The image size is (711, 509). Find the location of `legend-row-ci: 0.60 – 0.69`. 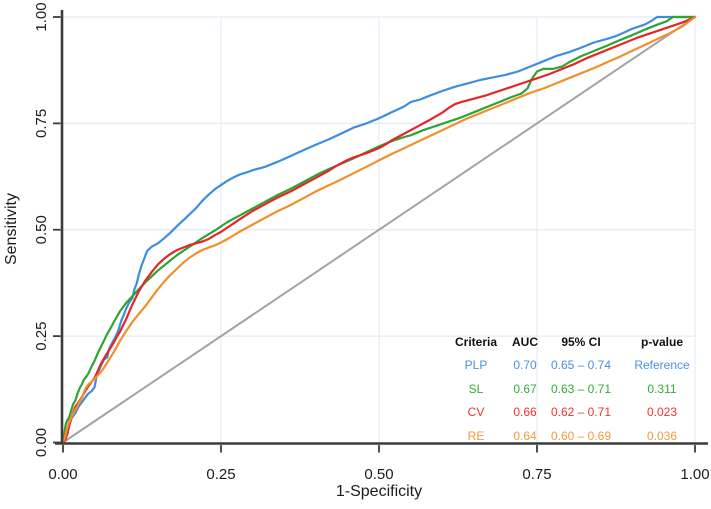

legend-row-ci: 0.60 – 0.69 is located at coordinates (581, 435).